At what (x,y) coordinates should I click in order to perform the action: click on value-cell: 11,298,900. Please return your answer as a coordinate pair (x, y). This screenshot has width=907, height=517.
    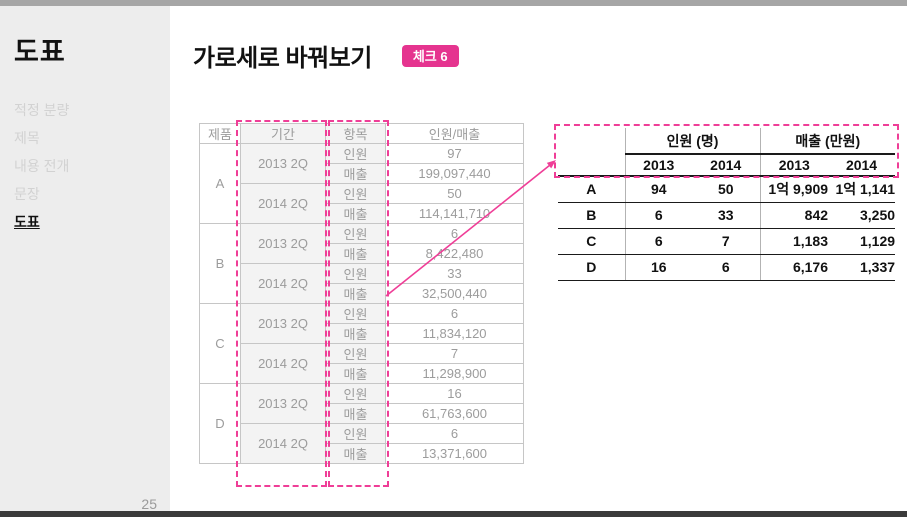
    Looking at the image, I should click on (454, 373).